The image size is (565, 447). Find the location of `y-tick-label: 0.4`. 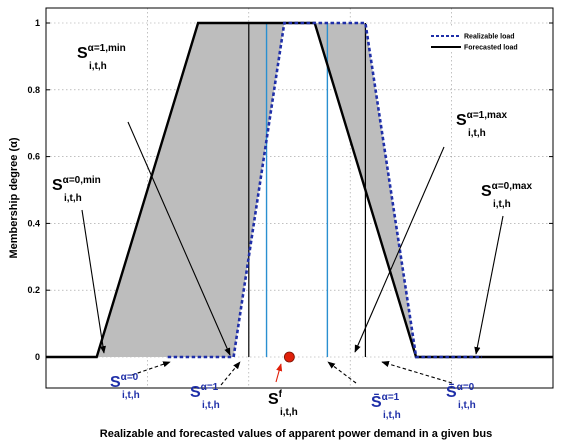

y-tick-label: 0.4 is located at coordinates (33, 223).